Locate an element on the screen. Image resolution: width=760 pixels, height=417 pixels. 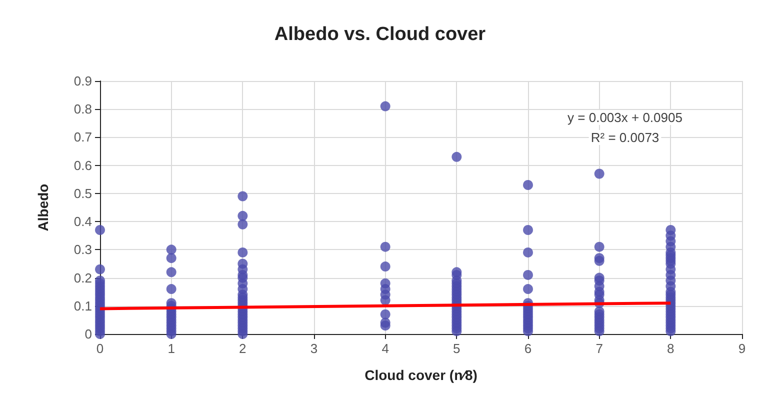
y-tick-label: 0.7 is located at coordinates (83, 137).